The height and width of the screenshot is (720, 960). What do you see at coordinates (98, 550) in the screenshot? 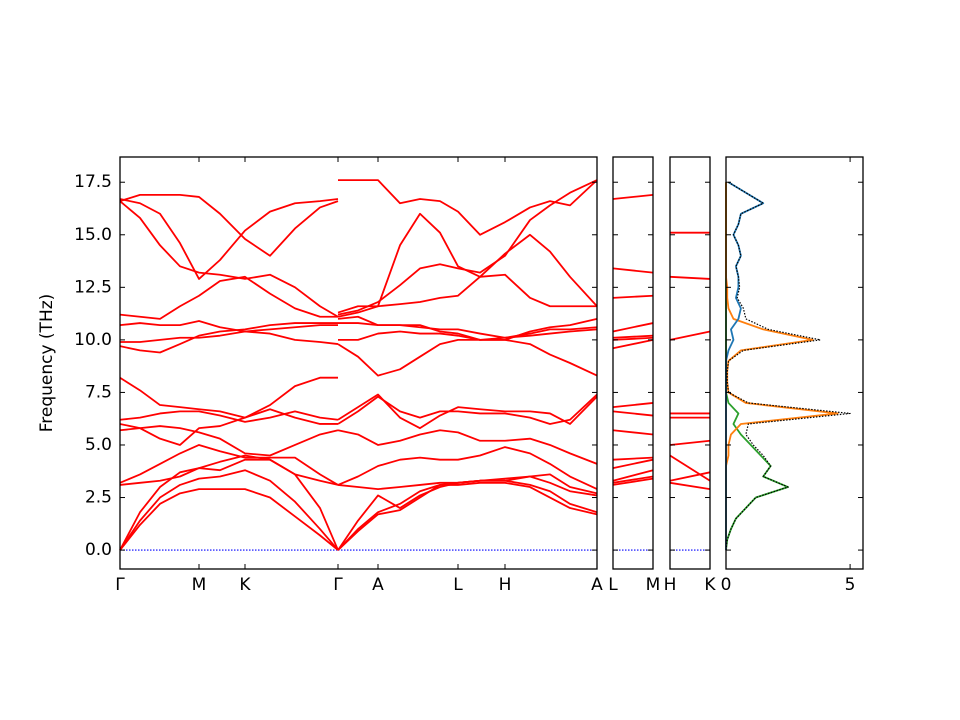
I see `y-tick-label: 0.0` at bounding box center [98, 550].